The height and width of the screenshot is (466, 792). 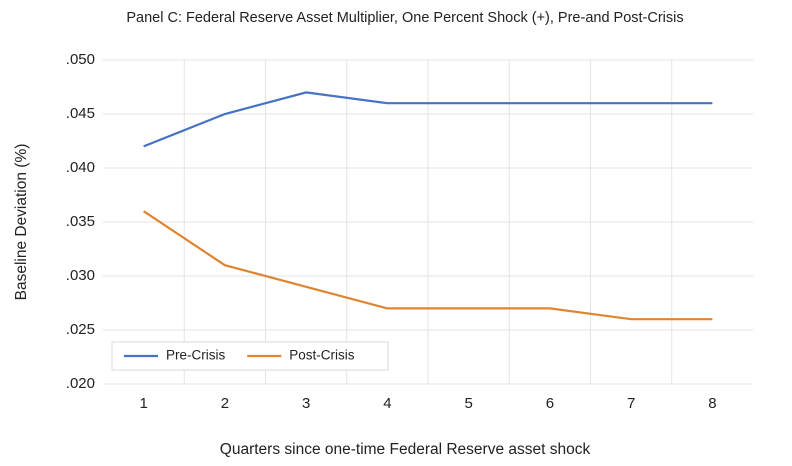 I want to click on x-tick-label: 3, so click(x=306, y=403).